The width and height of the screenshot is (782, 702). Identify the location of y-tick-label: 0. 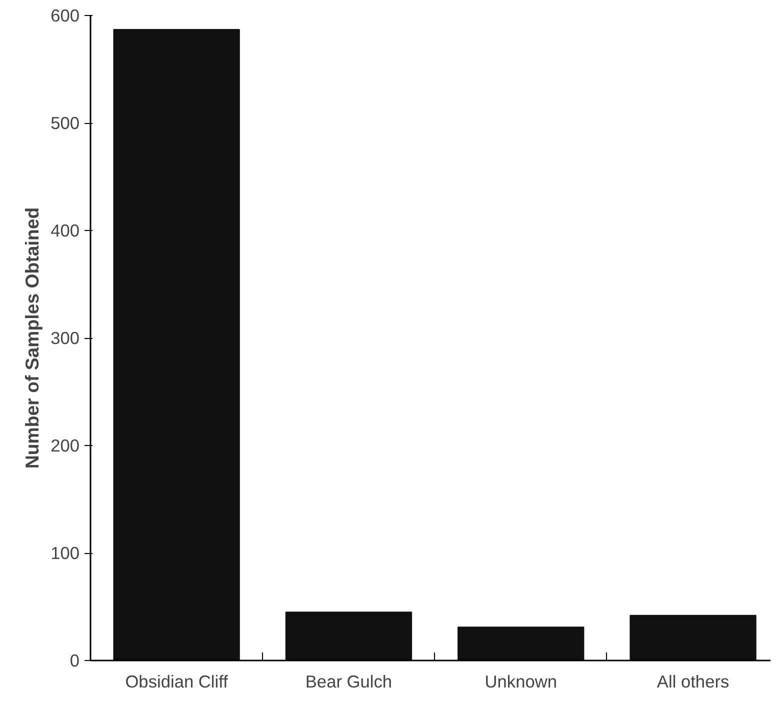
(75, 660).